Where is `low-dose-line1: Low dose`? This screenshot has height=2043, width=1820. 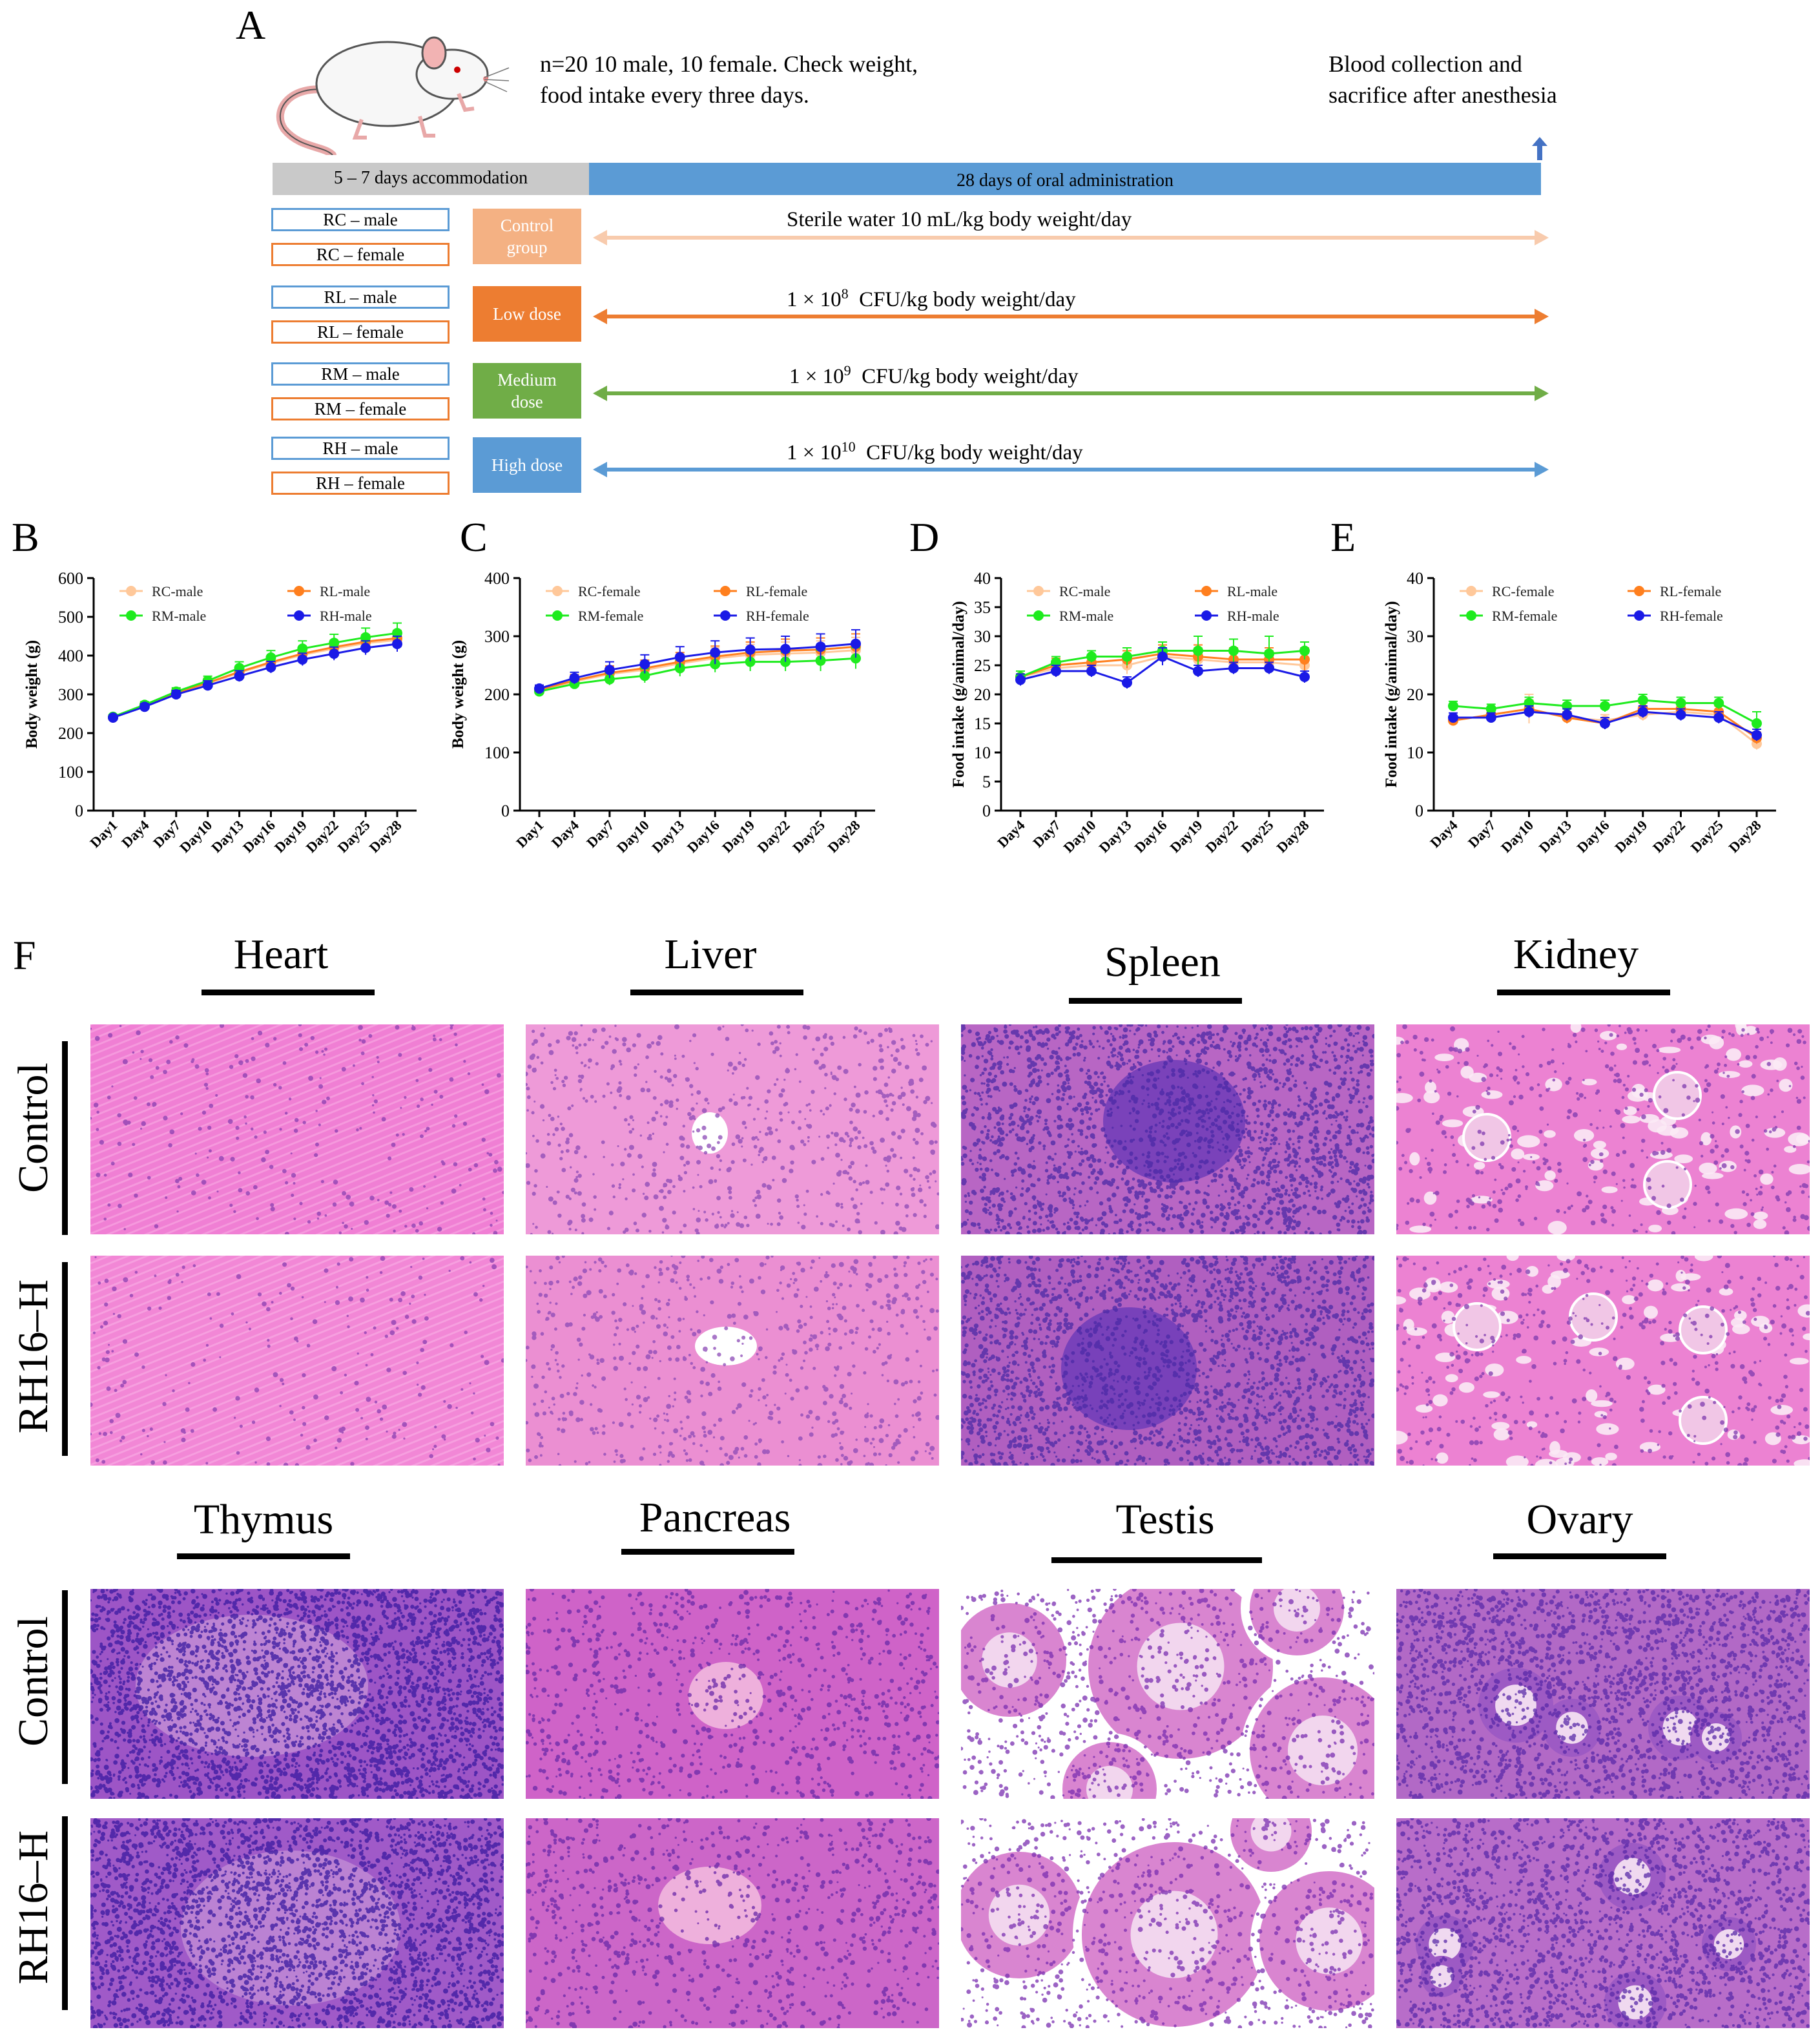 low-dose-line1: Low dose is located at coordinates (527, 314).